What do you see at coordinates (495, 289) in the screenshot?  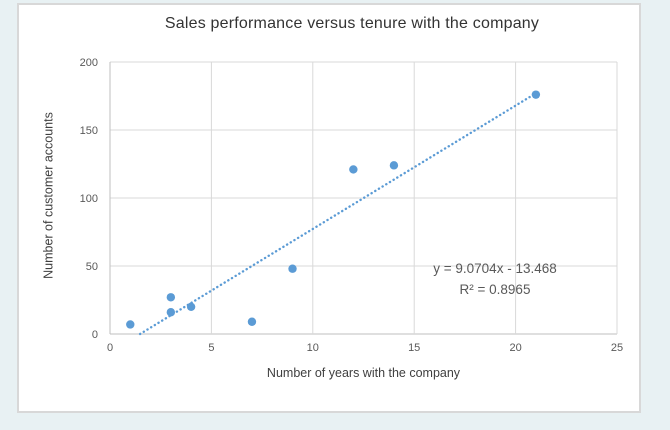 I see `r-squared-line: R² = 0.8965` at bounding box center [495, 289].